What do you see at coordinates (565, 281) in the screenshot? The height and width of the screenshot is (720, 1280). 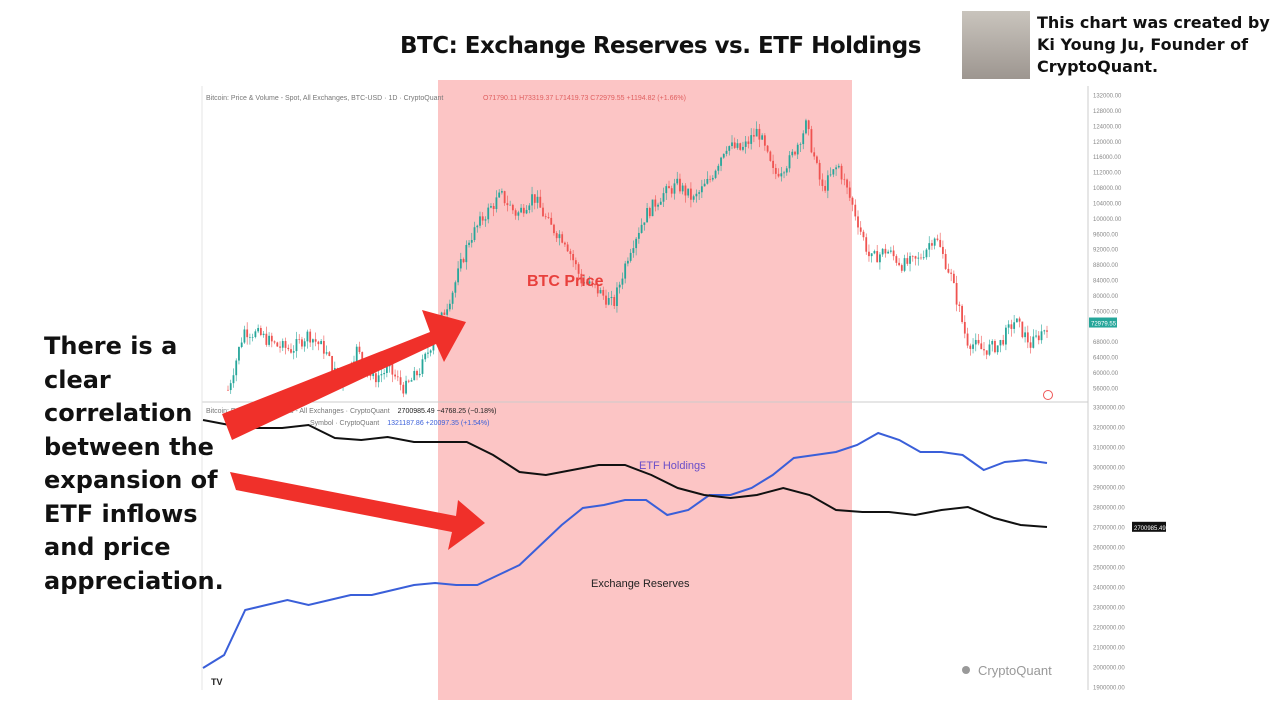 I see `label-btc-price: BTC Price` at bounding box center [565, 281].